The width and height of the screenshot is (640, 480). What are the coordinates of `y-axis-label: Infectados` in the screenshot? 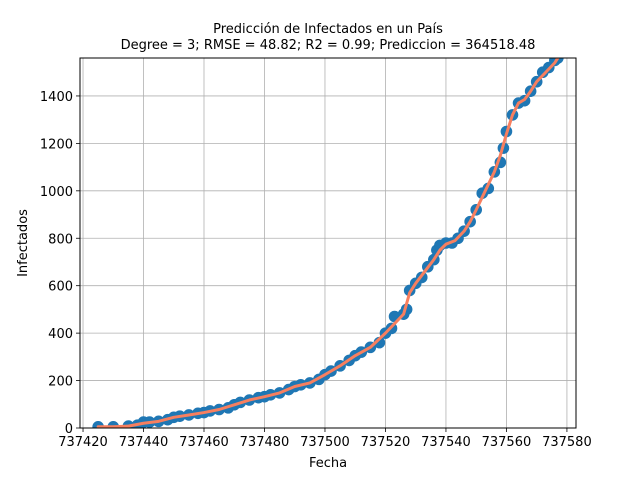 It's located at (23, 243).